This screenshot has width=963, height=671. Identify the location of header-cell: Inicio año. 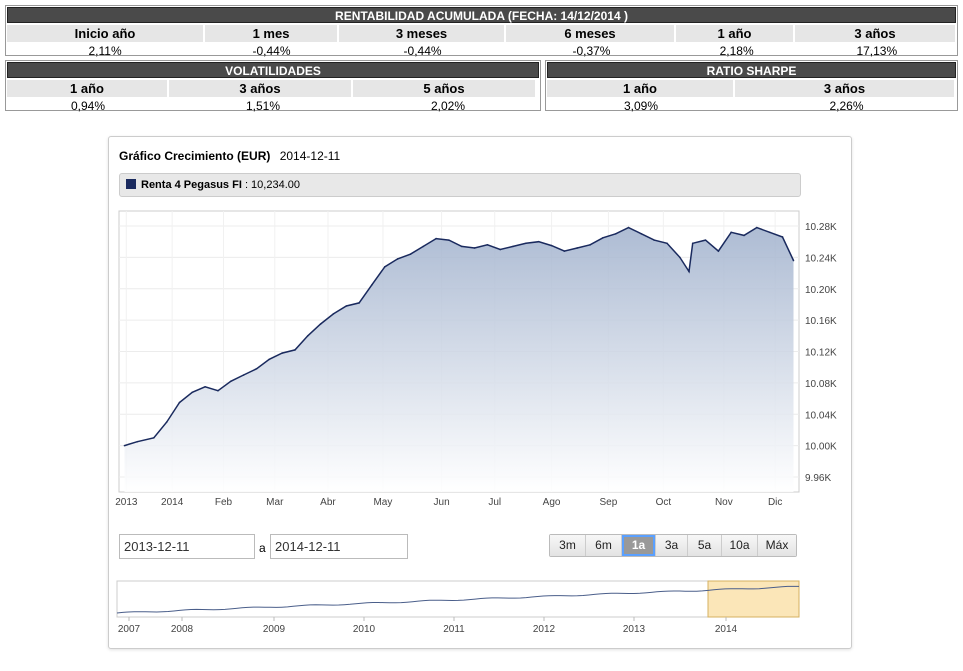
(105, 33).